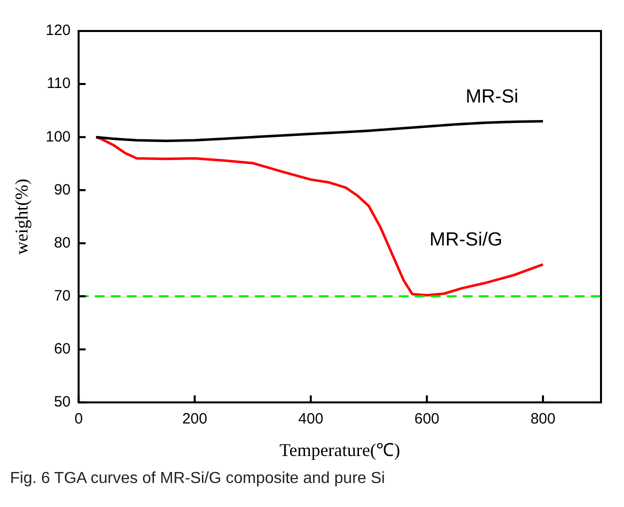  What do you see at coordinates (58, 83) in the screenshot?
I see `y-tick-label: 110` at bounding box center [58, 83].